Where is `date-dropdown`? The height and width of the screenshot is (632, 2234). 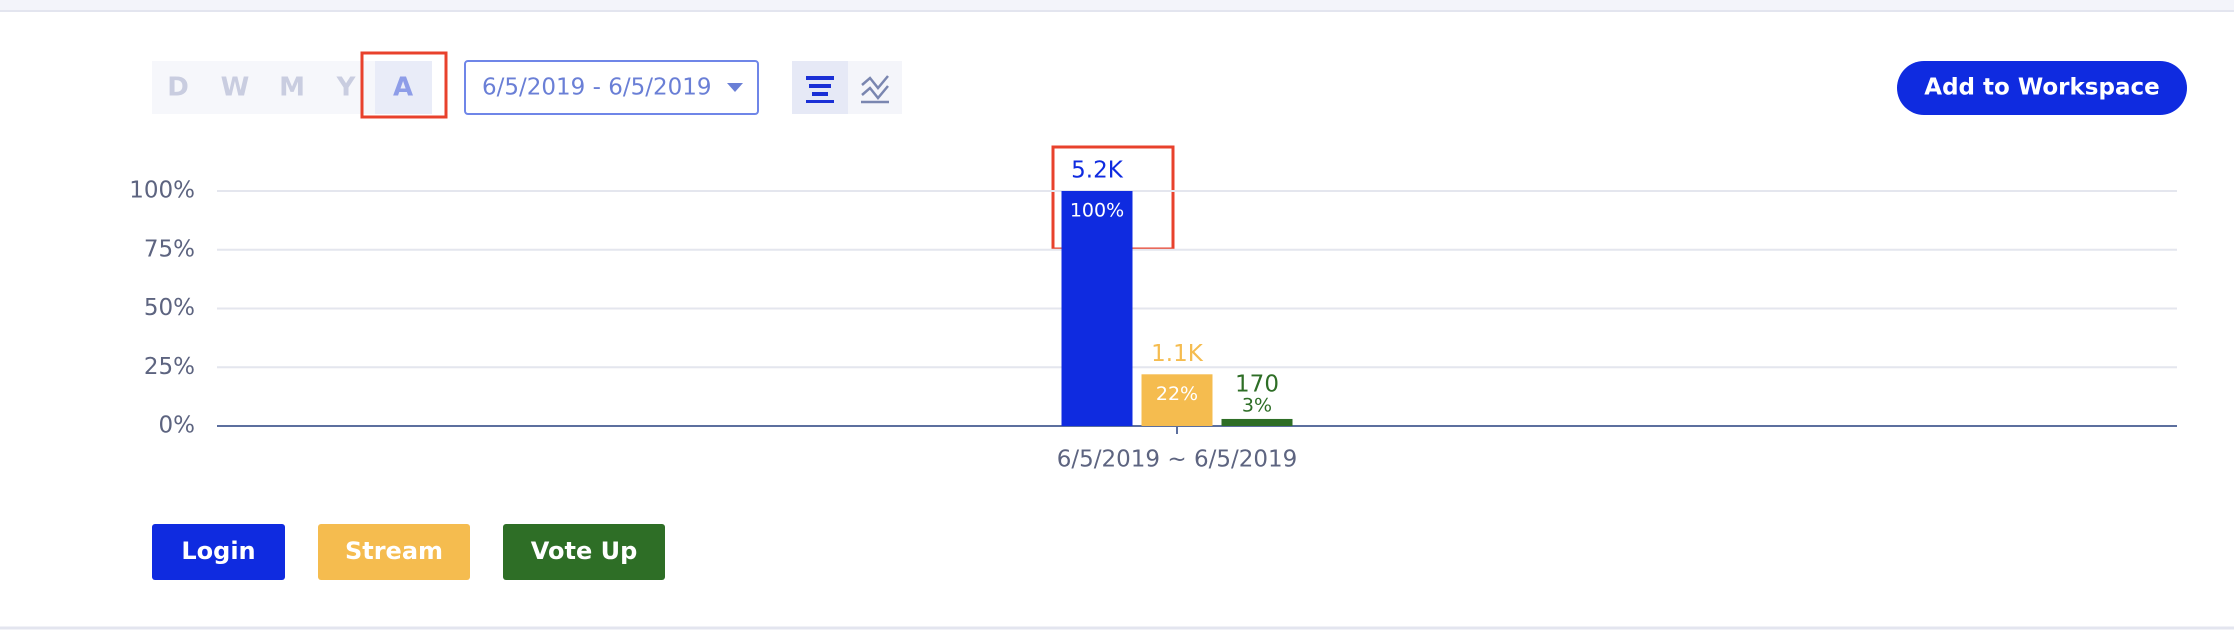
date-dropdown is located at coordinates (611, 87).